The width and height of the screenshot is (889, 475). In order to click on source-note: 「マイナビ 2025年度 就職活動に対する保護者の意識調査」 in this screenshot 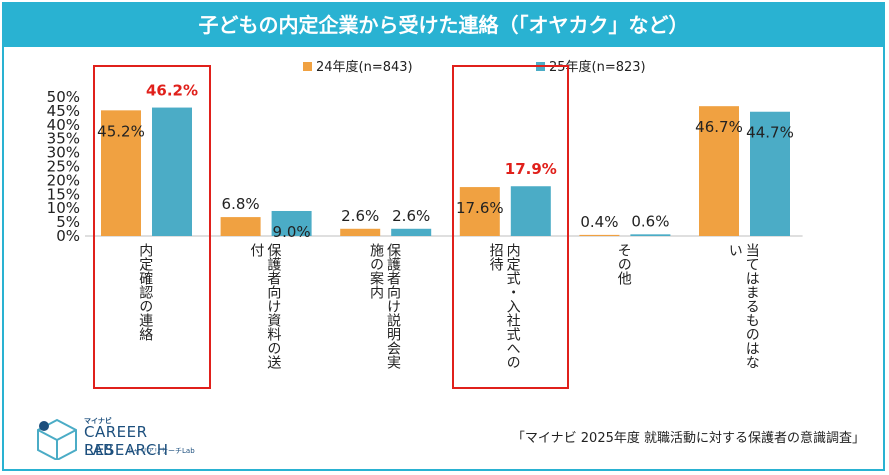, I will do `click(688, 438)`.